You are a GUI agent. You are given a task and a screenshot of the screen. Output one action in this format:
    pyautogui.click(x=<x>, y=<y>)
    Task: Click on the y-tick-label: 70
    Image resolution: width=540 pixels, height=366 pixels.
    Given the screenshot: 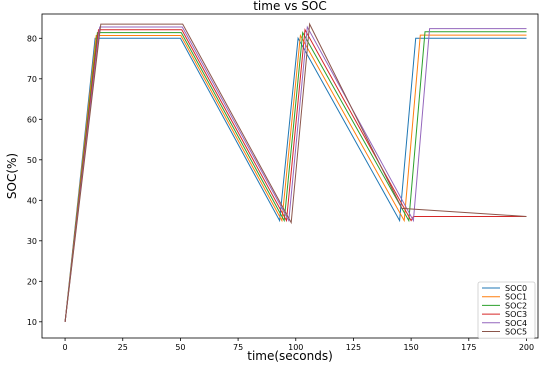 What is the action you would take?
    pyautogui.click(x=32, y=79)
    